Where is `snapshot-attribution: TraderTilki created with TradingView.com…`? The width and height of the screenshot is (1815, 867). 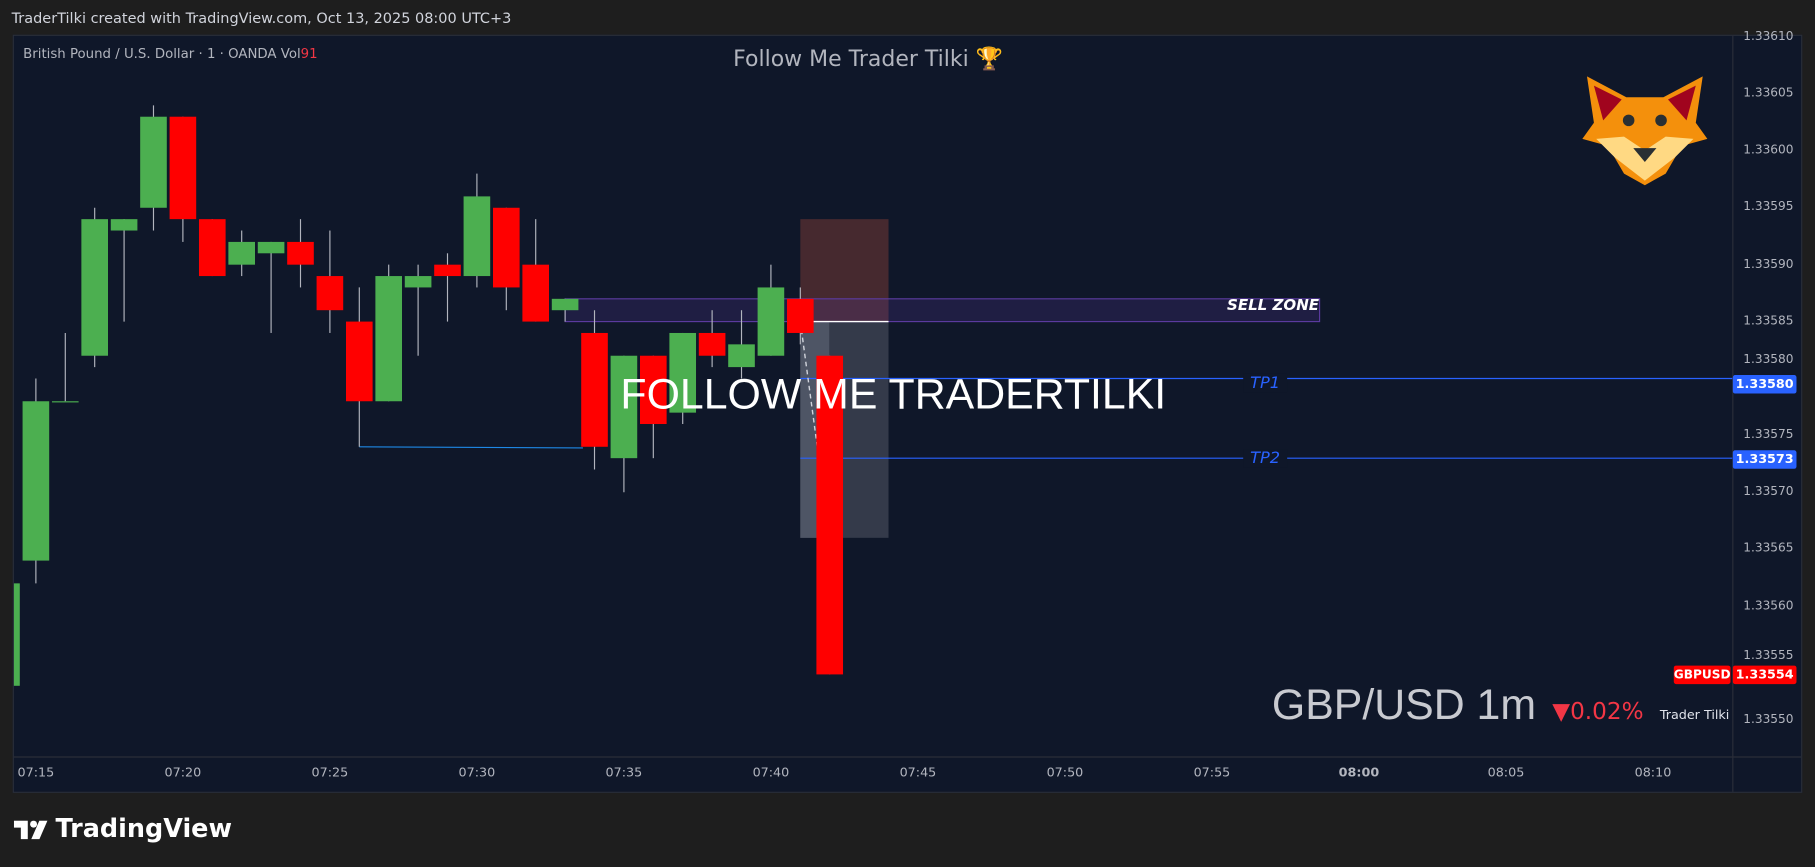 snapshot-attribution: TraderTilki created with TradingView.com… is located at coordinates (261, 18).